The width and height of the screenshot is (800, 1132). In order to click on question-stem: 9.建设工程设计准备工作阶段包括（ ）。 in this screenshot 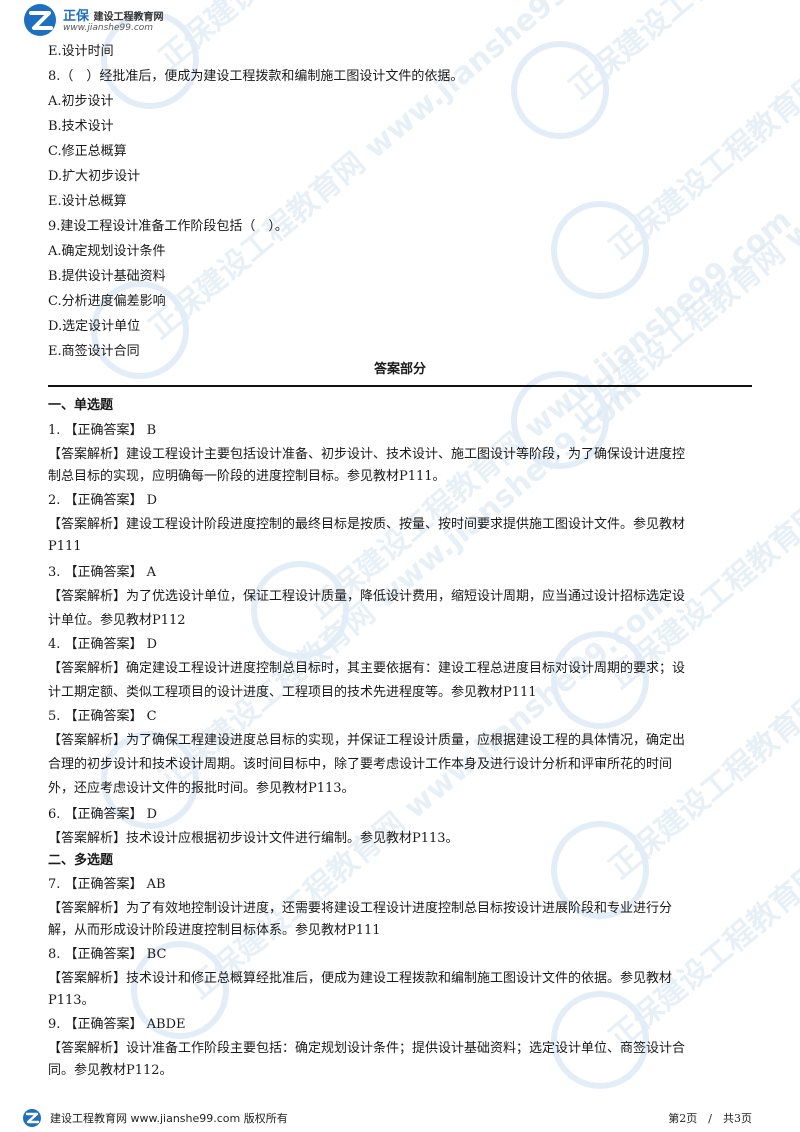, I will do `click(168, 226)`.